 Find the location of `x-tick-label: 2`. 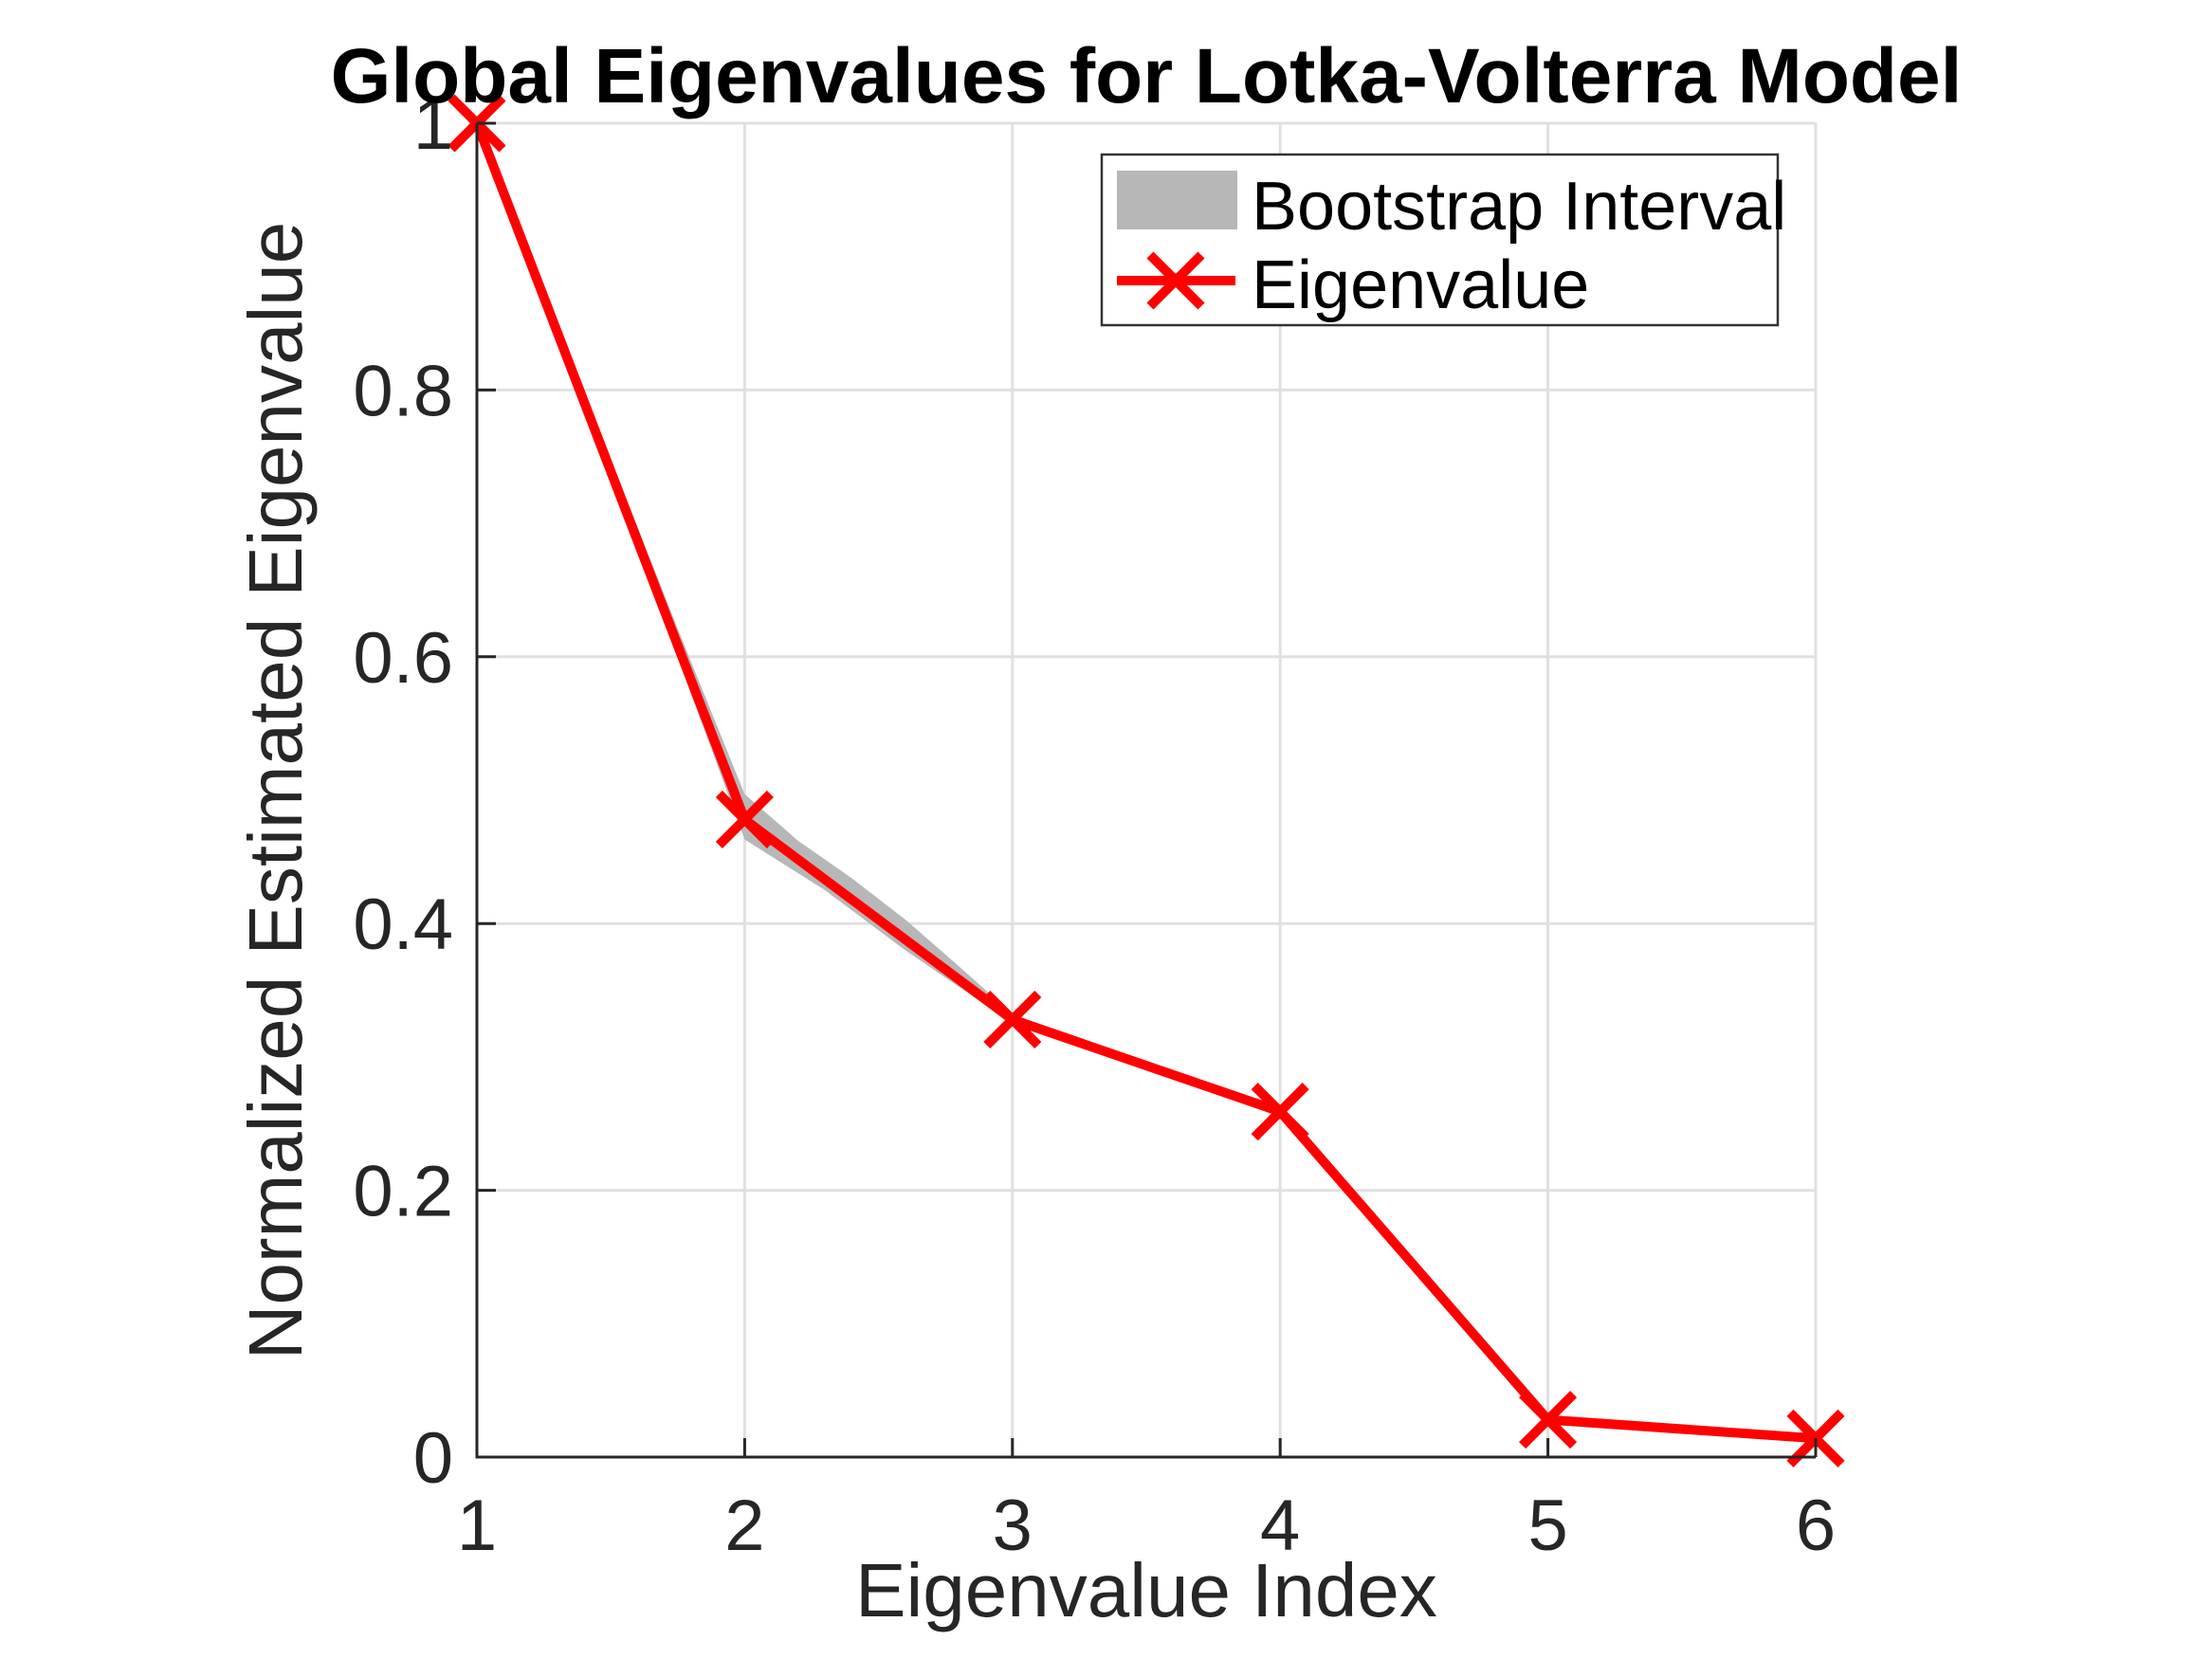

x-tick-label: 2 is located at coordinates (744, 1526).